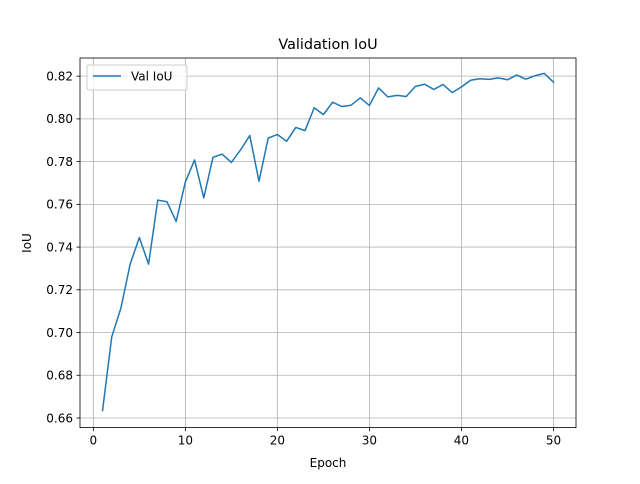  Describe the element at coordinates (327, 45) in the screenshot. I see `chart-title: Validation IoU` at that location.